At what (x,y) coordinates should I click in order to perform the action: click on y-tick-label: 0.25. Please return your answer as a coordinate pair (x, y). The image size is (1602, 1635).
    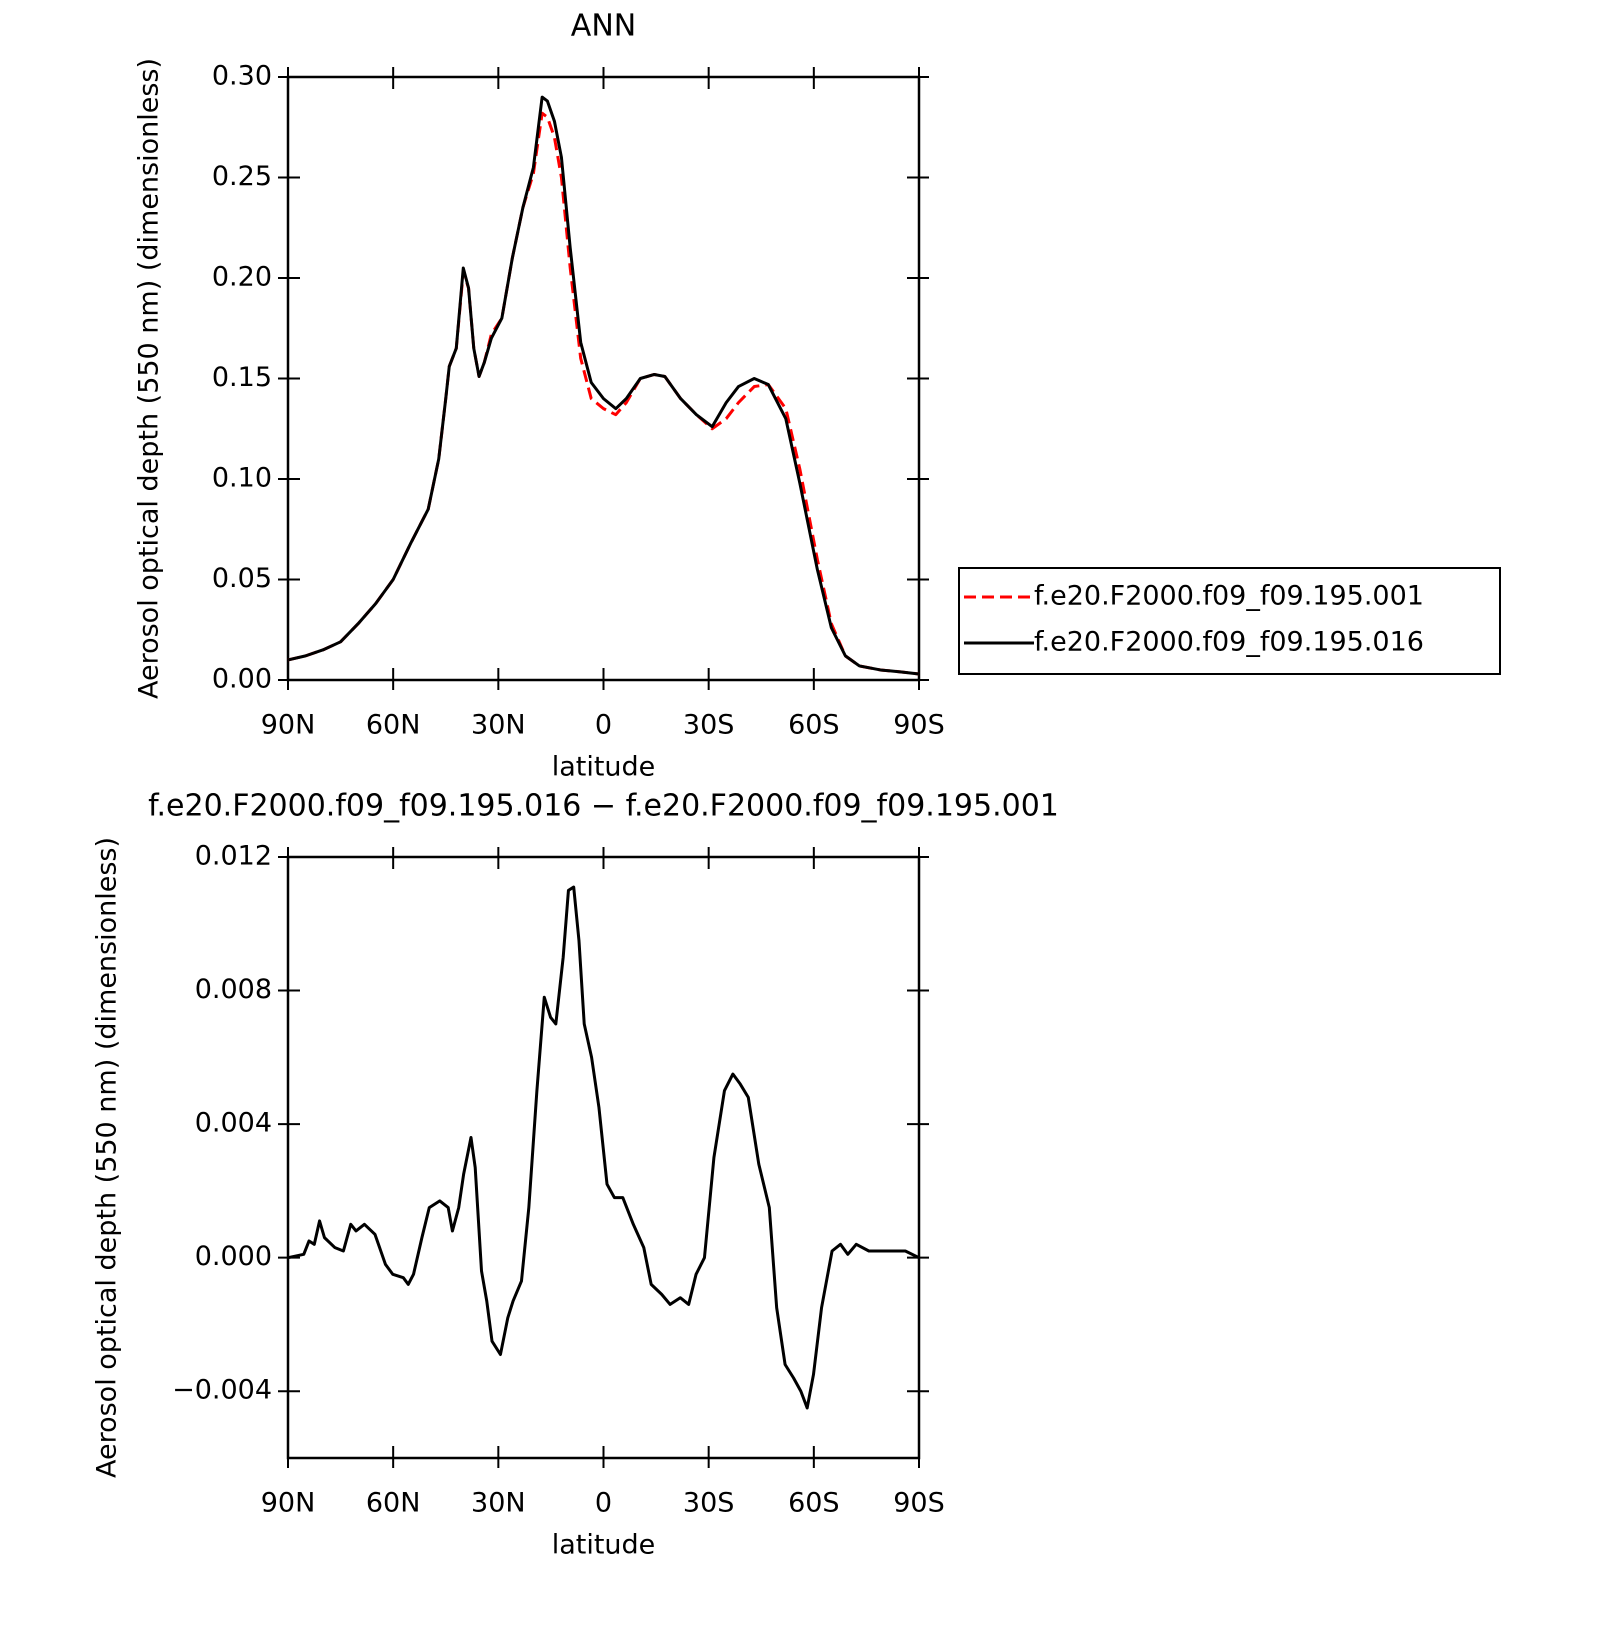
    Looking at the image, I should click on (242, 176).